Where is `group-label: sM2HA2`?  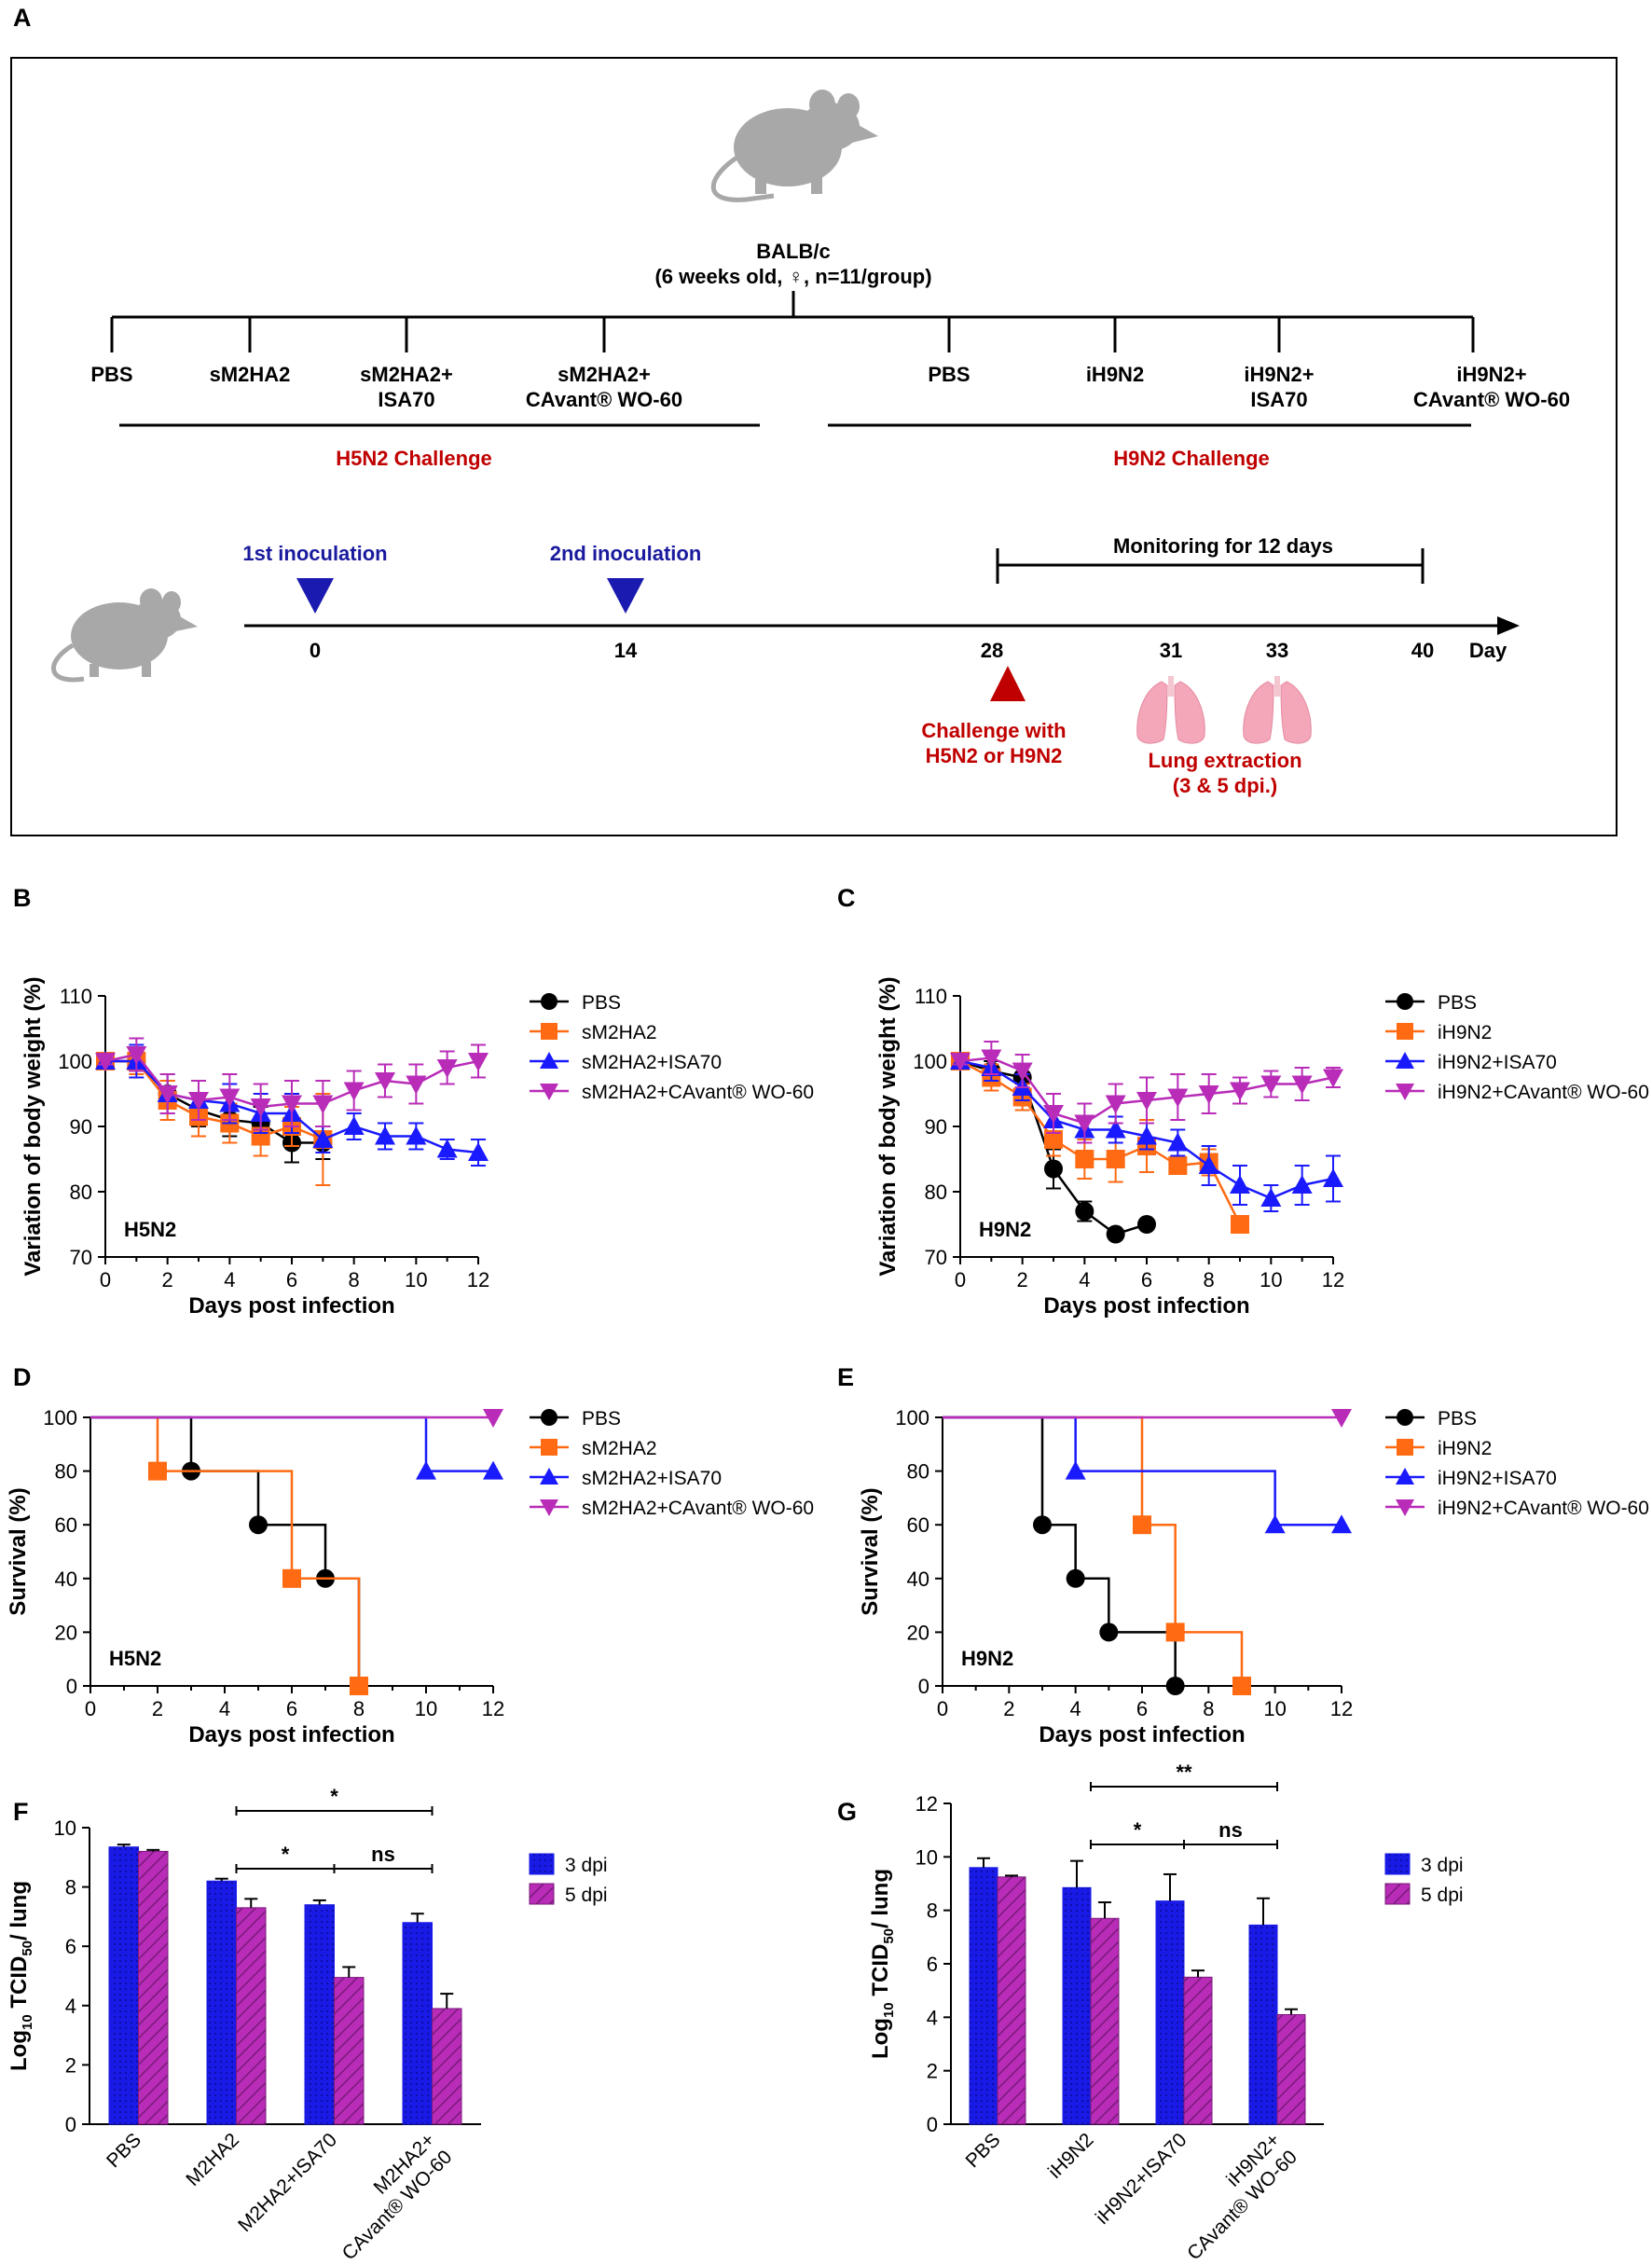
group-label: sM2HA2 is located at coordinates (250, 374).